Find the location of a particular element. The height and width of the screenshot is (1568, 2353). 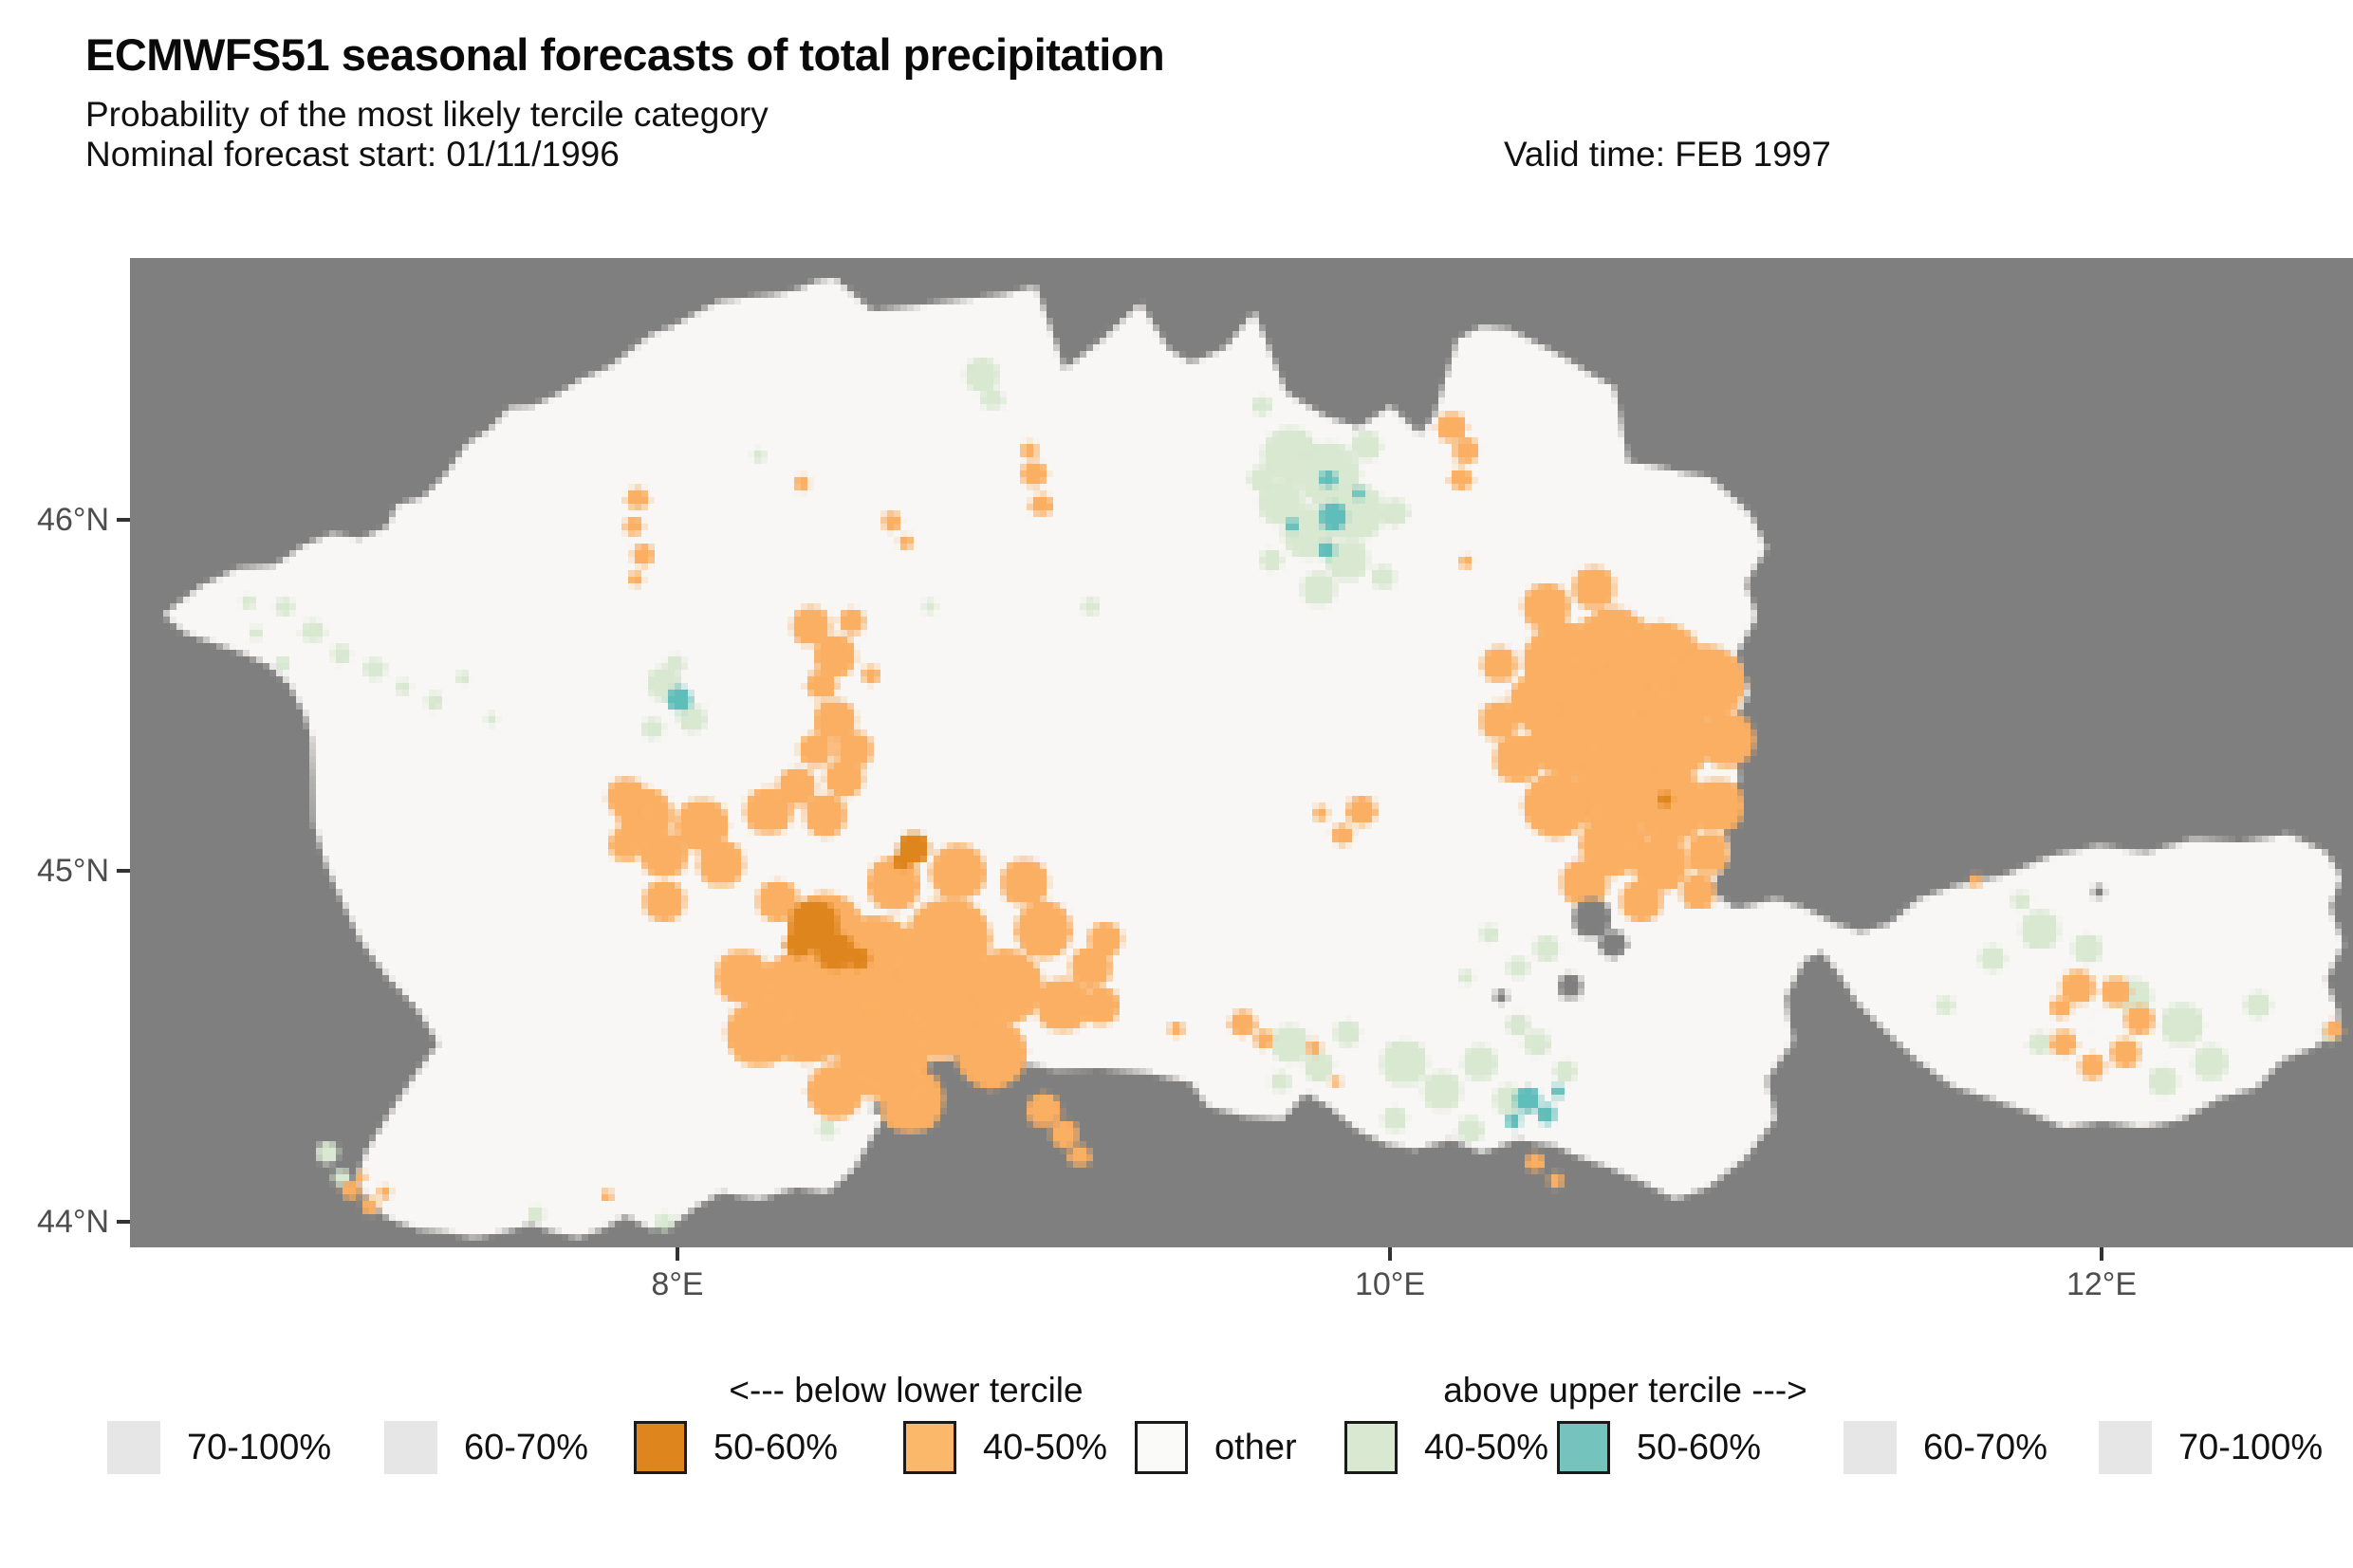

legend-item-8: 60-70% is located at coordinates (1945, 1447).